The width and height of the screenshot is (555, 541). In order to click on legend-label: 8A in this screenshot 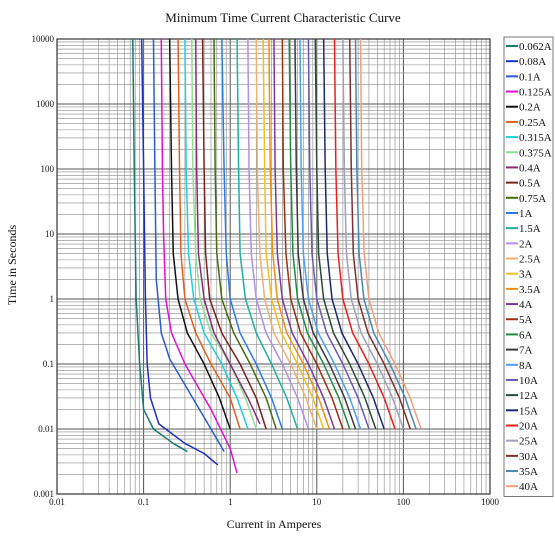, I will do `click(526, 366)`.